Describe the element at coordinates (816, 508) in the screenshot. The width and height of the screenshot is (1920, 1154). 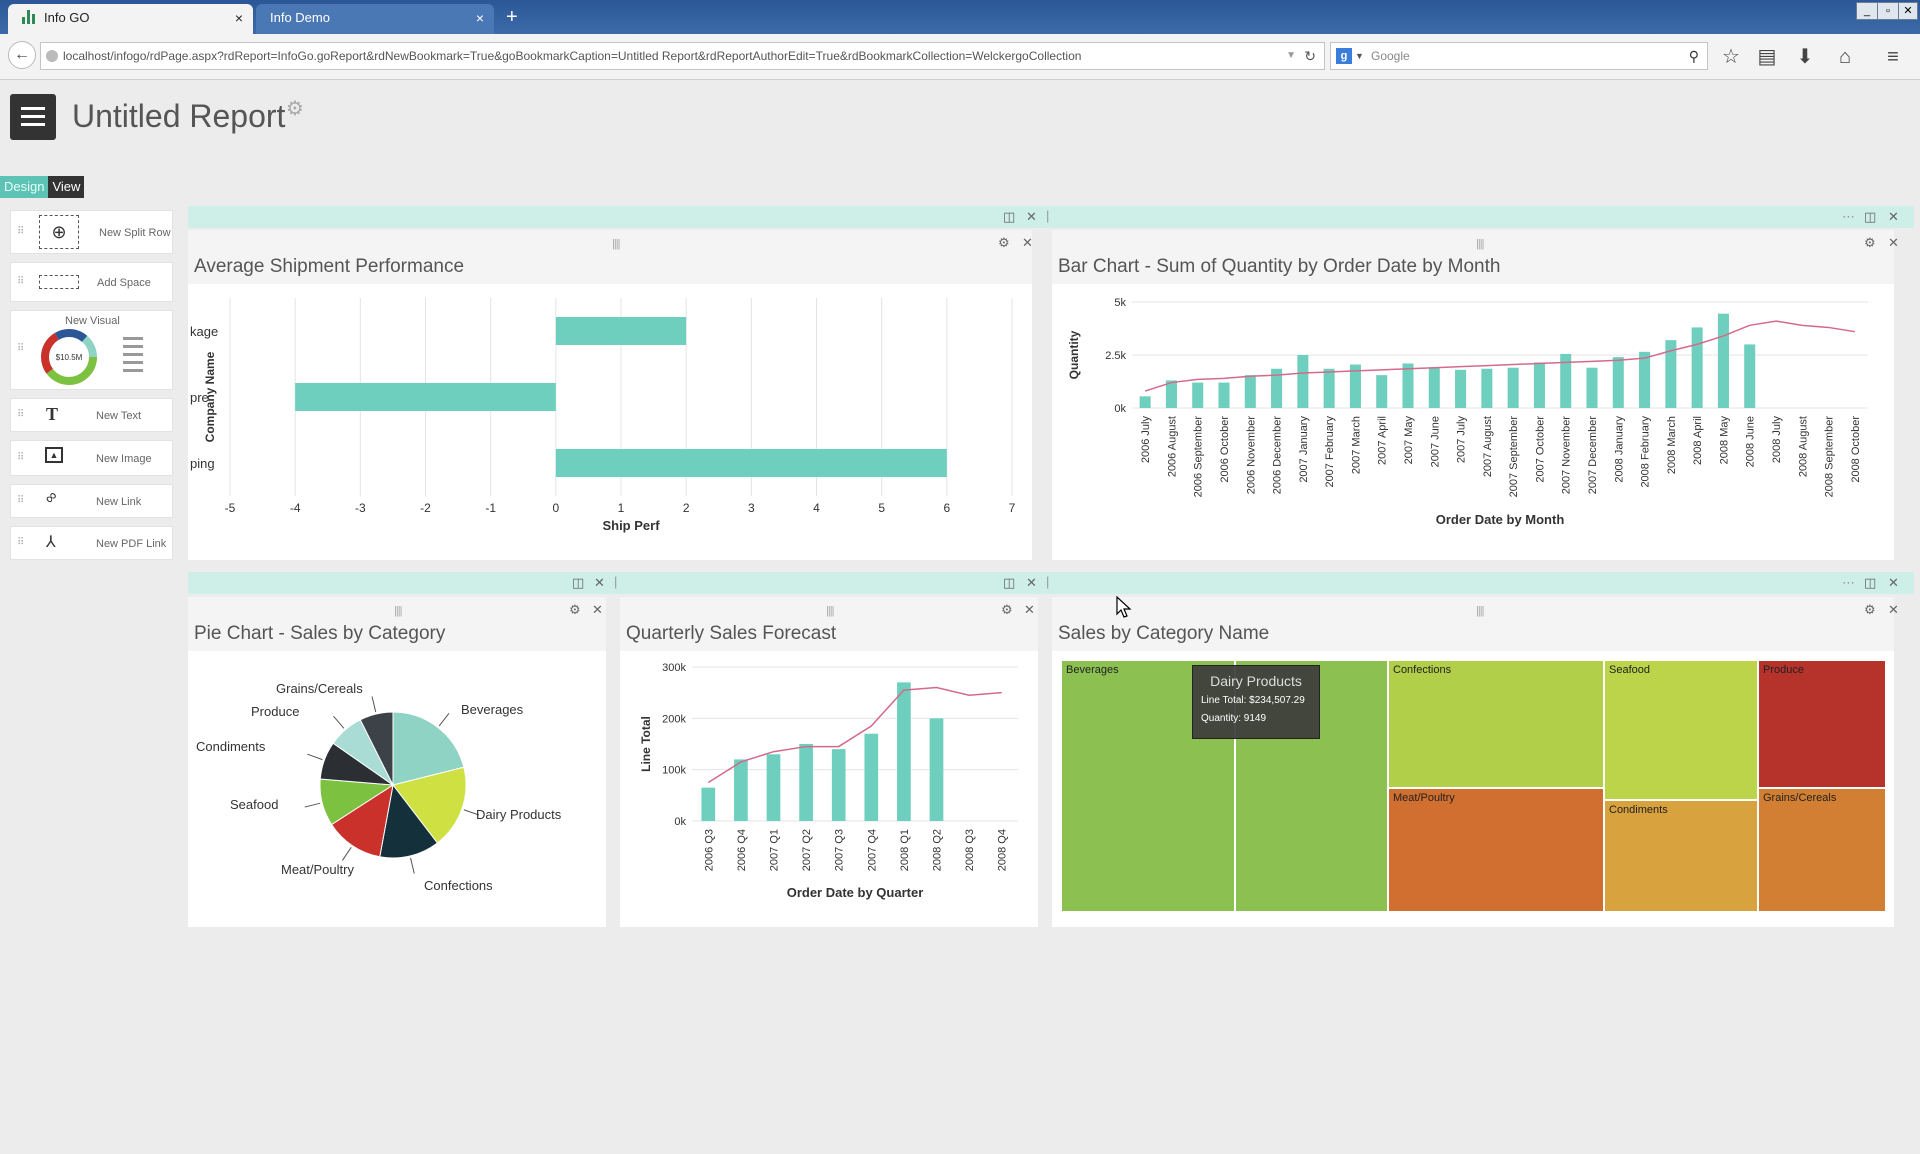
I see `x-tick-label: 4` at that location.